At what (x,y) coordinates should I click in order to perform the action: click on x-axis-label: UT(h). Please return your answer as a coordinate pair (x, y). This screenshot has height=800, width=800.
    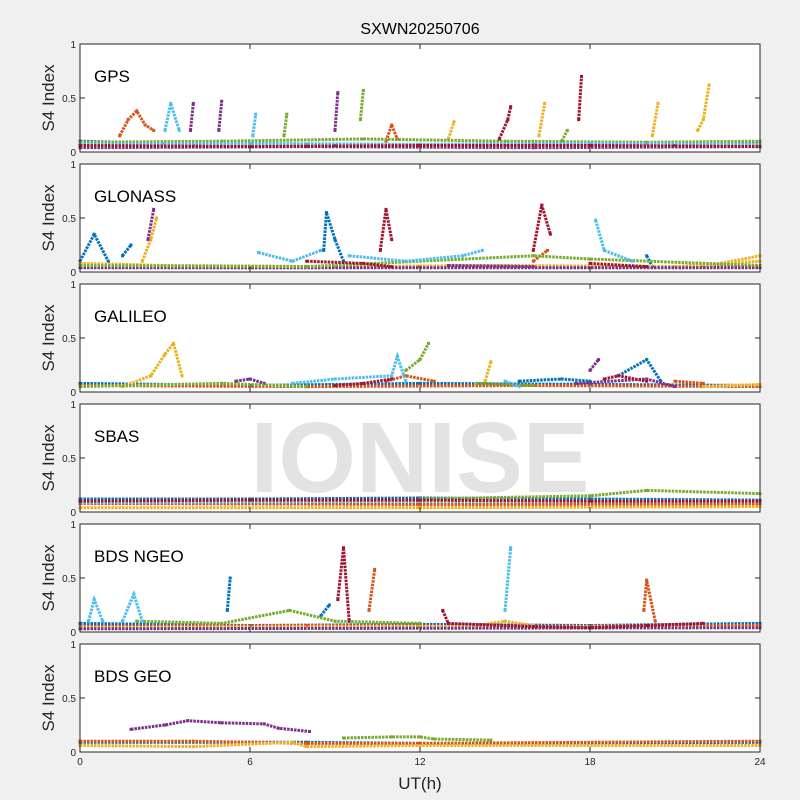
    Looking at the image, I should click on (419, 783).